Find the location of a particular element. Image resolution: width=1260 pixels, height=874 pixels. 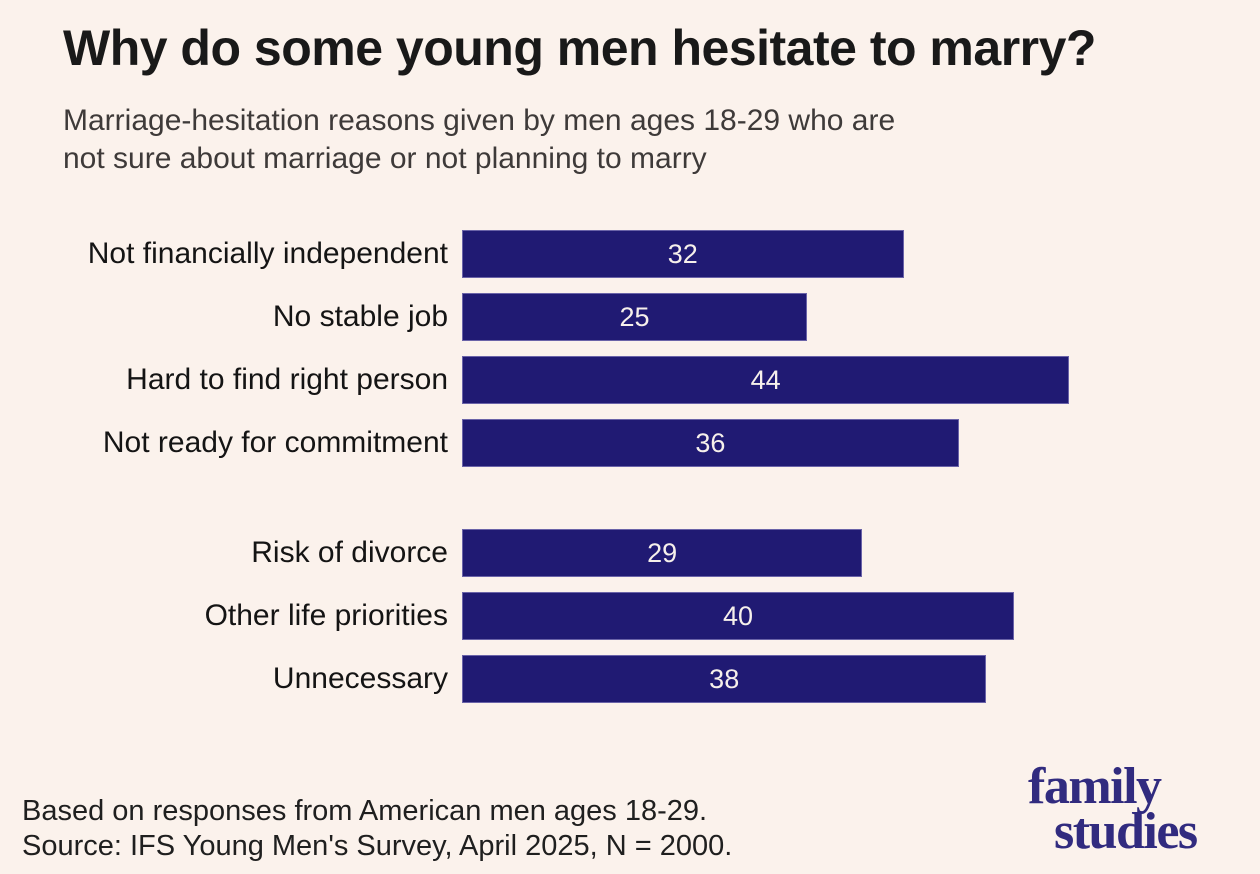

bar-track: 38 is located at coordinates (861, 679).